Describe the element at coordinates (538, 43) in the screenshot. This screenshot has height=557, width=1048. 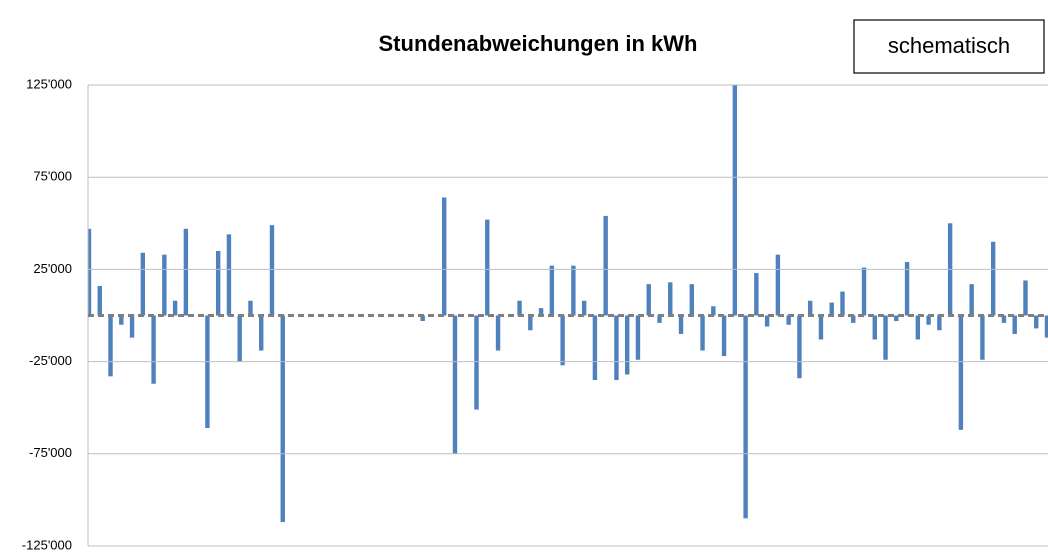
I see `chart-title: Stundenabweichungen in kWh` at that location.